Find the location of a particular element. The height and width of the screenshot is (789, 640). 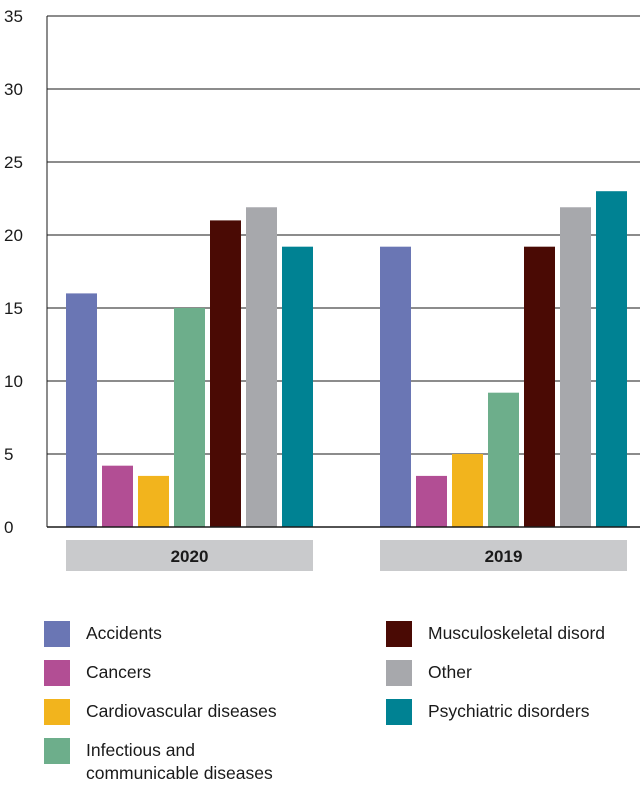

legend-label-cardiovascular: Cardiovascular diseases is located at coordinates (181, 711).